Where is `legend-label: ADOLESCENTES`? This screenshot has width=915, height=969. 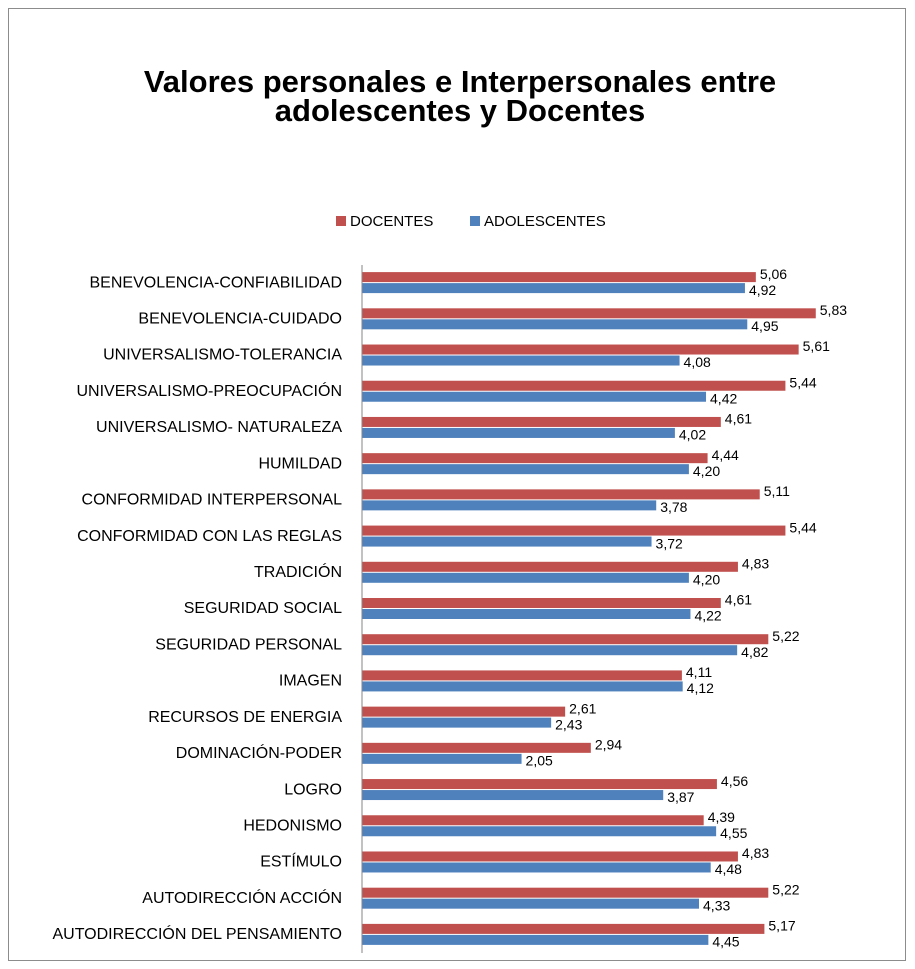
legend-label: ADOLESCENTES is located at coordinates (545, 221).